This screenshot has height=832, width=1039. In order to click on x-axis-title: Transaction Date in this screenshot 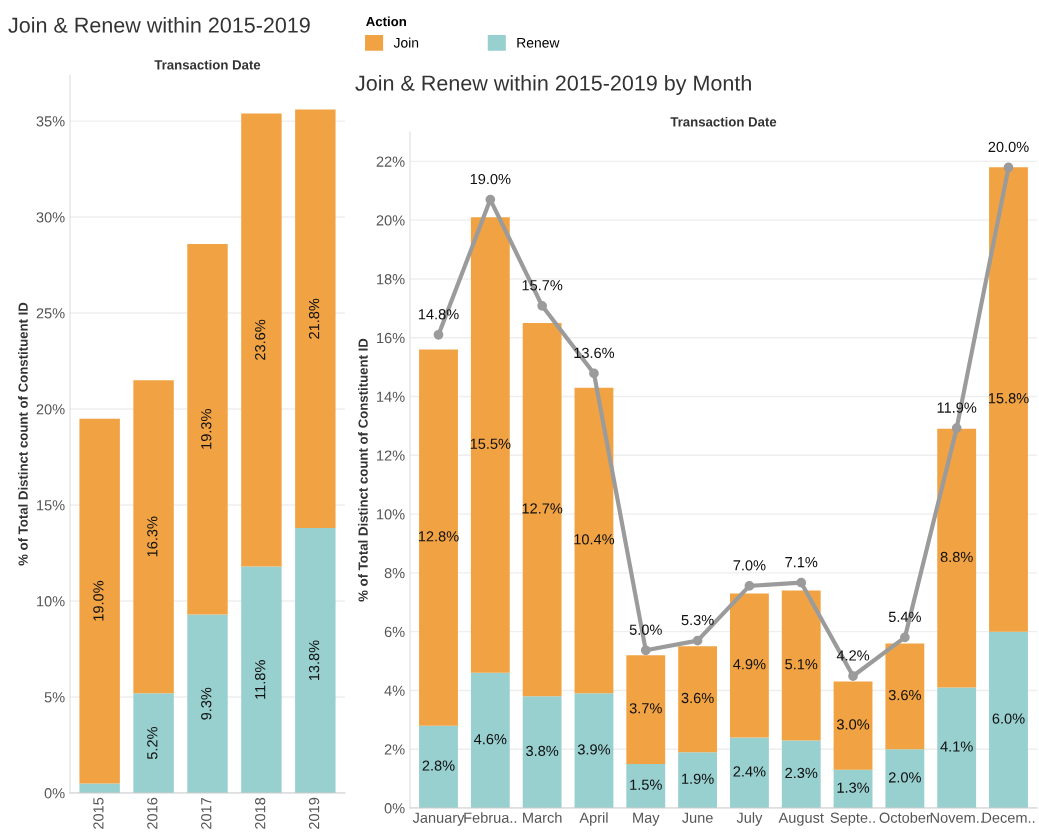, I will do `click(723, 121)`.